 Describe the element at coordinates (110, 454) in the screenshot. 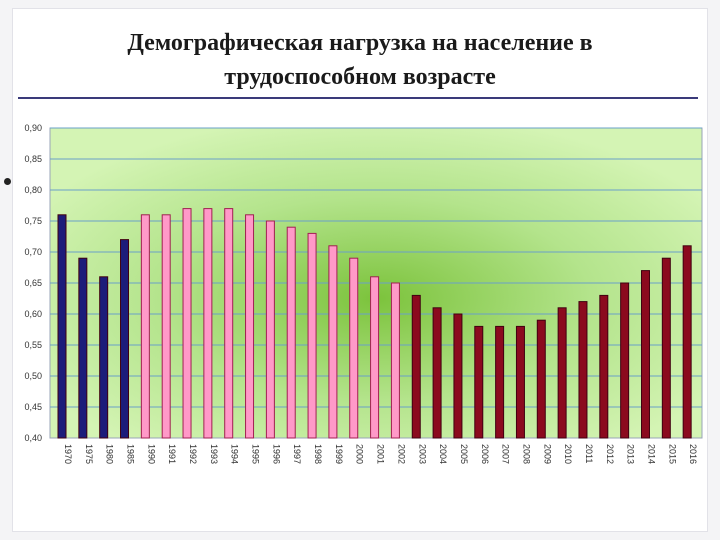

I see `x-tick-label: 1980` at that location.